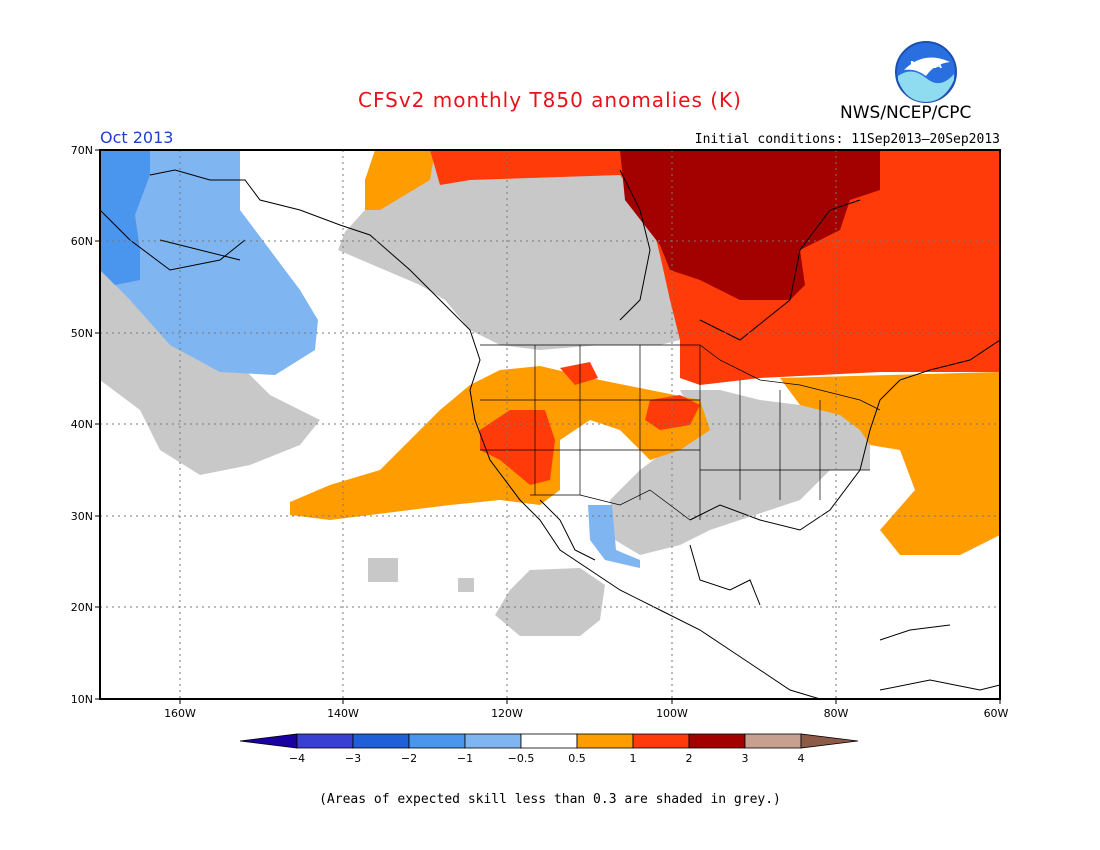 This screenshot has height=850, width=1100. What do you see at coordinates (409, 758) in the screenshot?
I see `legend-label: −2` at bounding box center [409, 758].